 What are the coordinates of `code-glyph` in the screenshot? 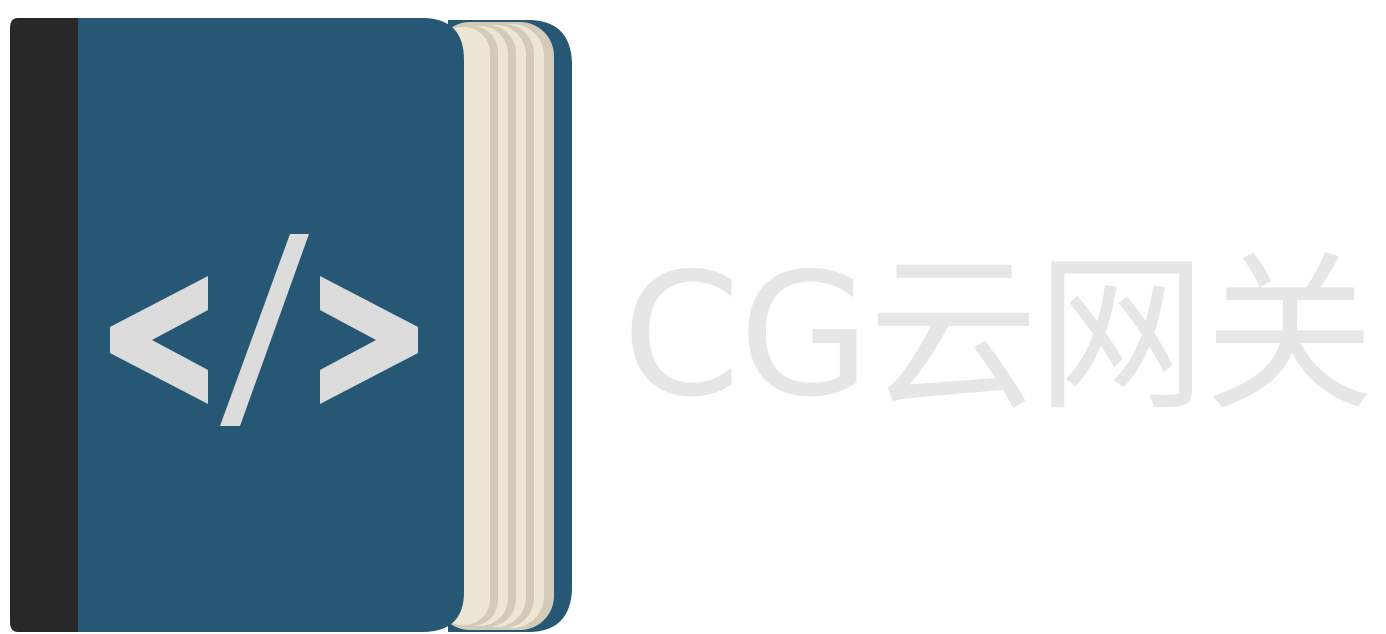 It's located at (264, 330).